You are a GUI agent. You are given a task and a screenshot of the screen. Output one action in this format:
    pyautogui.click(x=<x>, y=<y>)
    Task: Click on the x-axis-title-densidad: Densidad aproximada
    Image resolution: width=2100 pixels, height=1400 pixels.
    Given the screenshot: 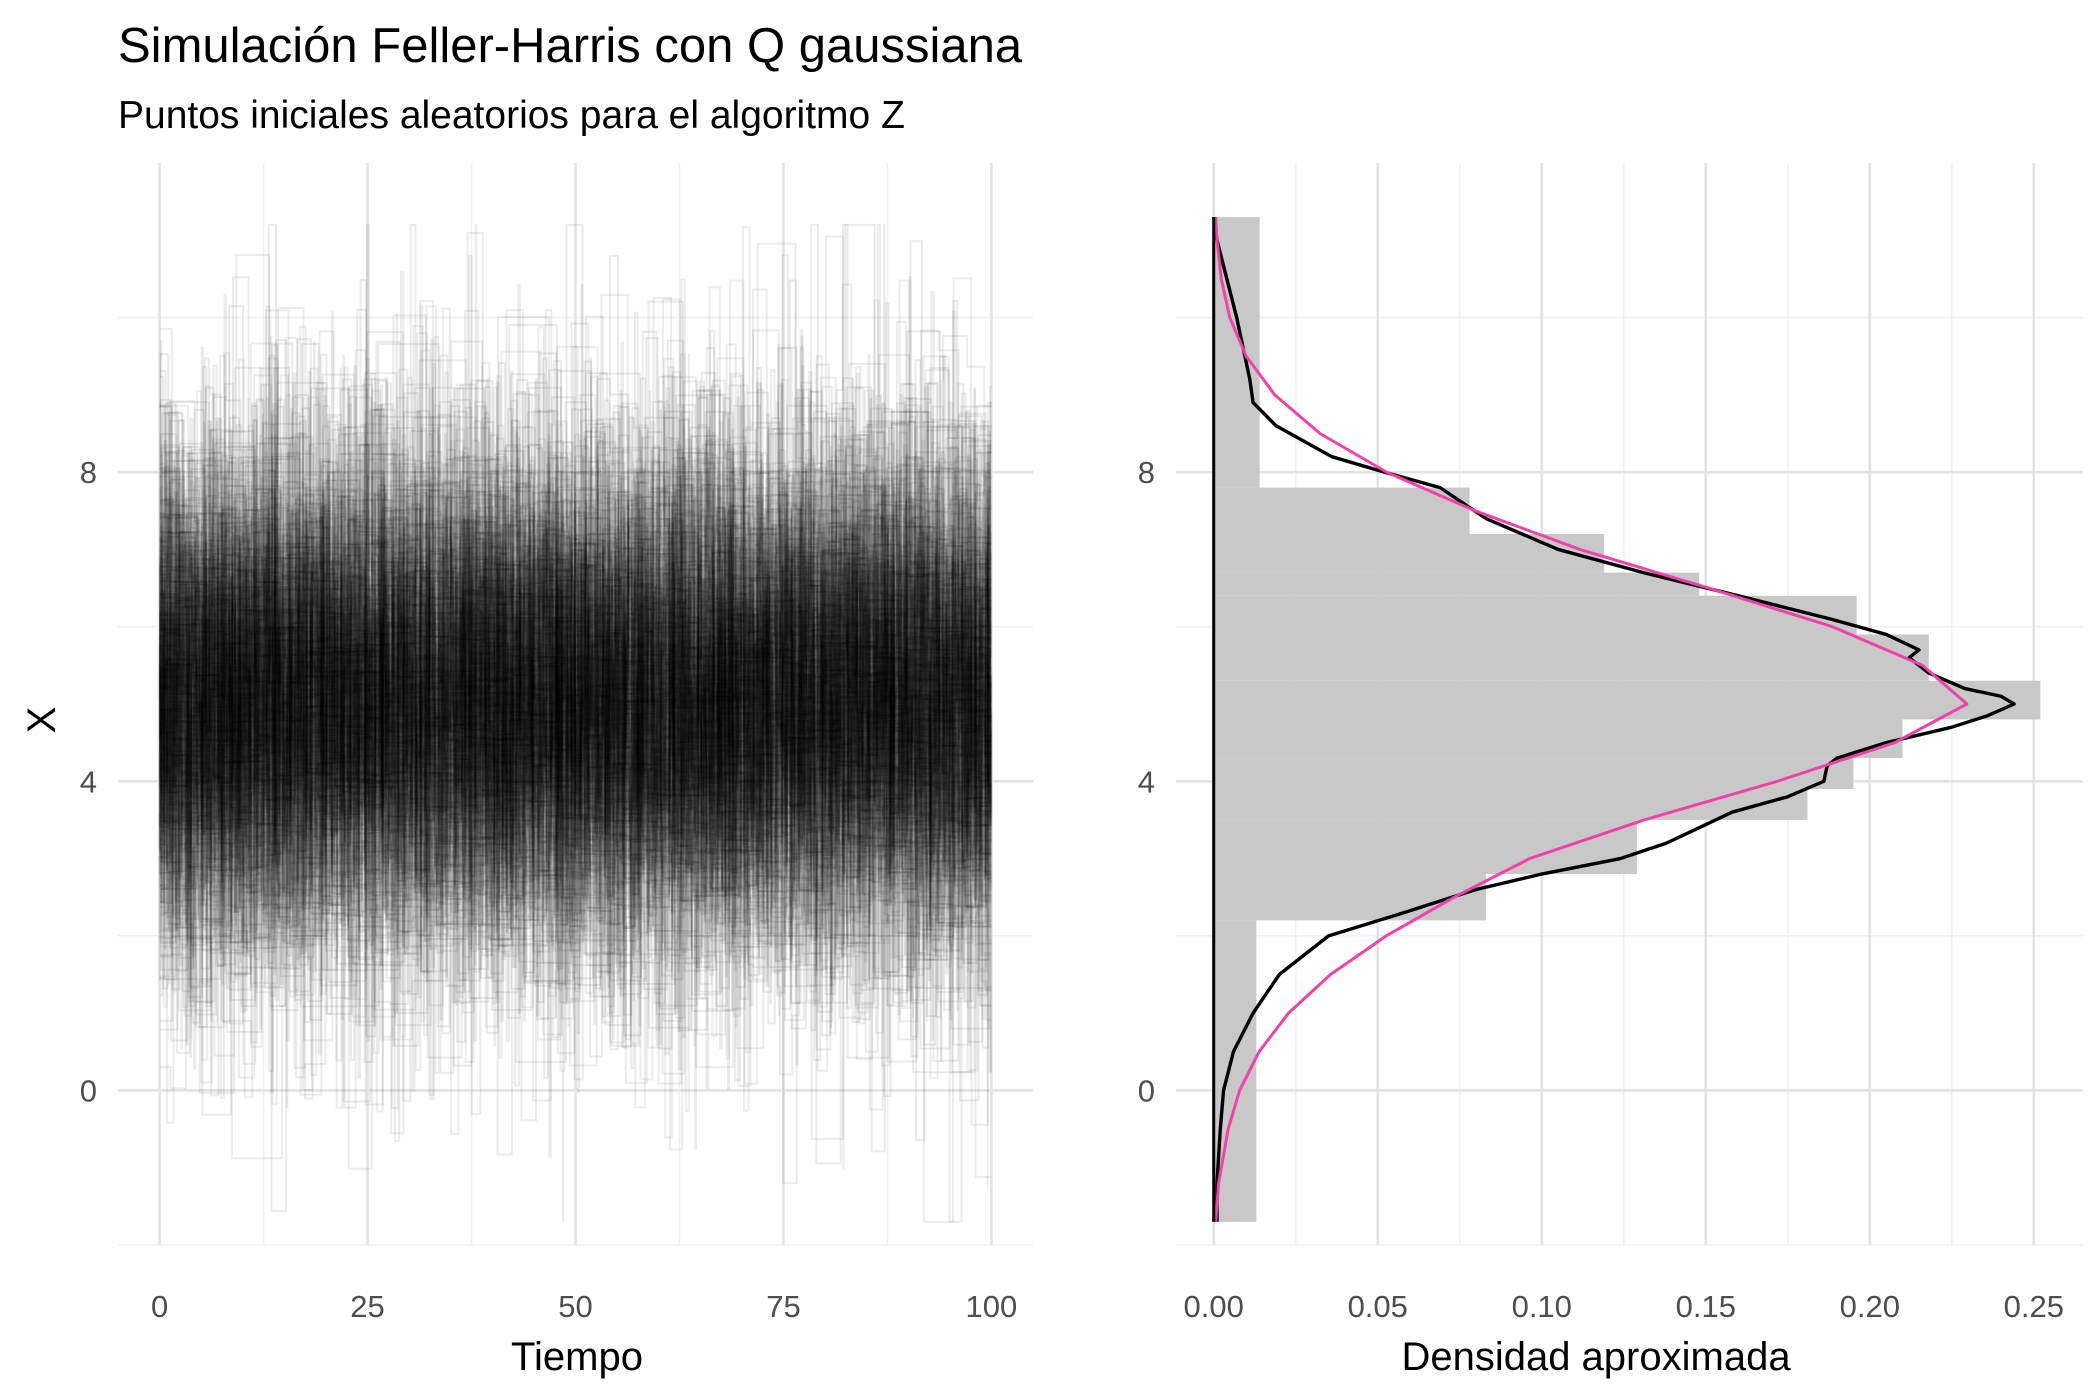 What is the action you would take?
    pyautogui.click(x=1596, y=1357)
    